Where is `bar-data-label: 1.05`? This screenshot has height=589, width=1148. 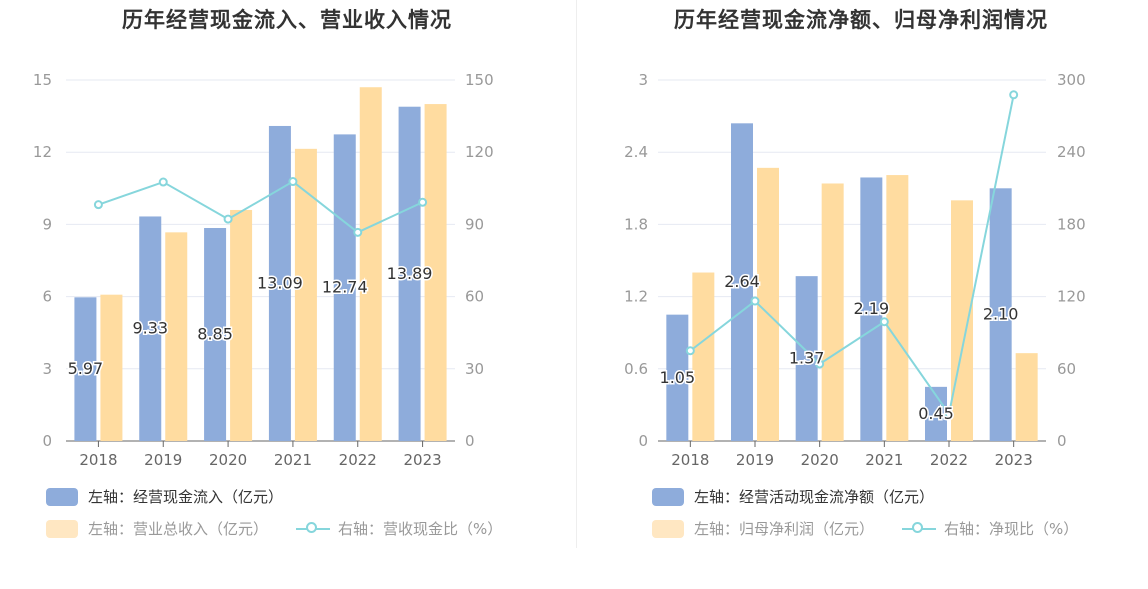 bar-data-label: 1.05 is located at coordinates (678, 377).